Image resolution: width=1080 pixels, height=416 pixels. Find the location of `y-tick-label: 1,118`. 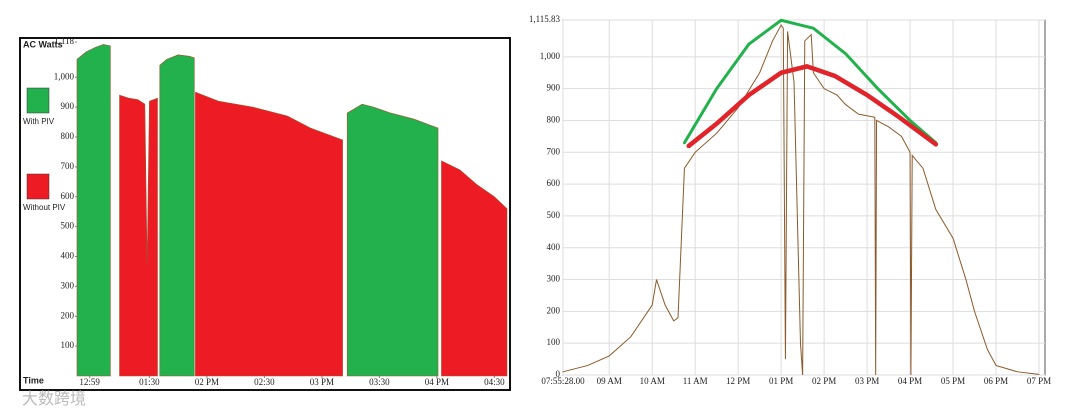

y-tick-label: 1,118 is located at coordinates (64, 41).